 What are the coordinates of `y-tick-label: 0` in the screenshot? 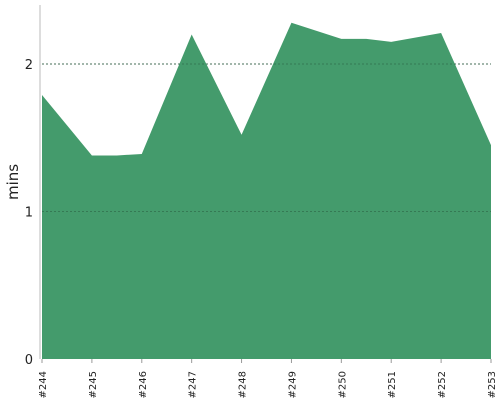 It's located at (29, 360).